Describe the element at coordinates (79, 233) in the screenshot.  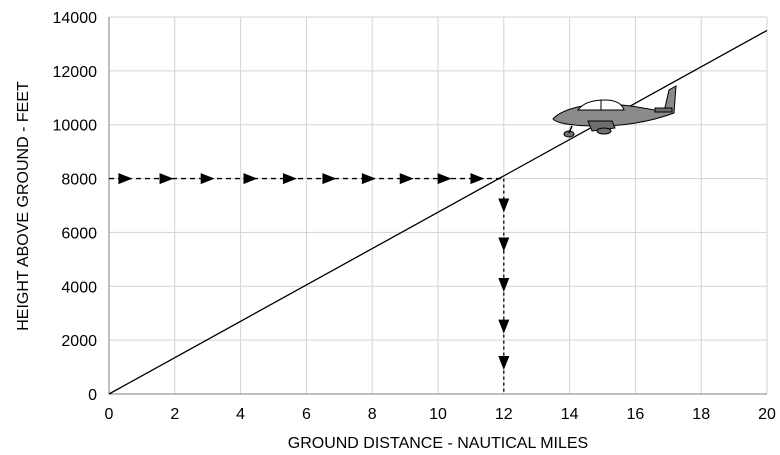
I see `y-tick-label: 6000` at that location.